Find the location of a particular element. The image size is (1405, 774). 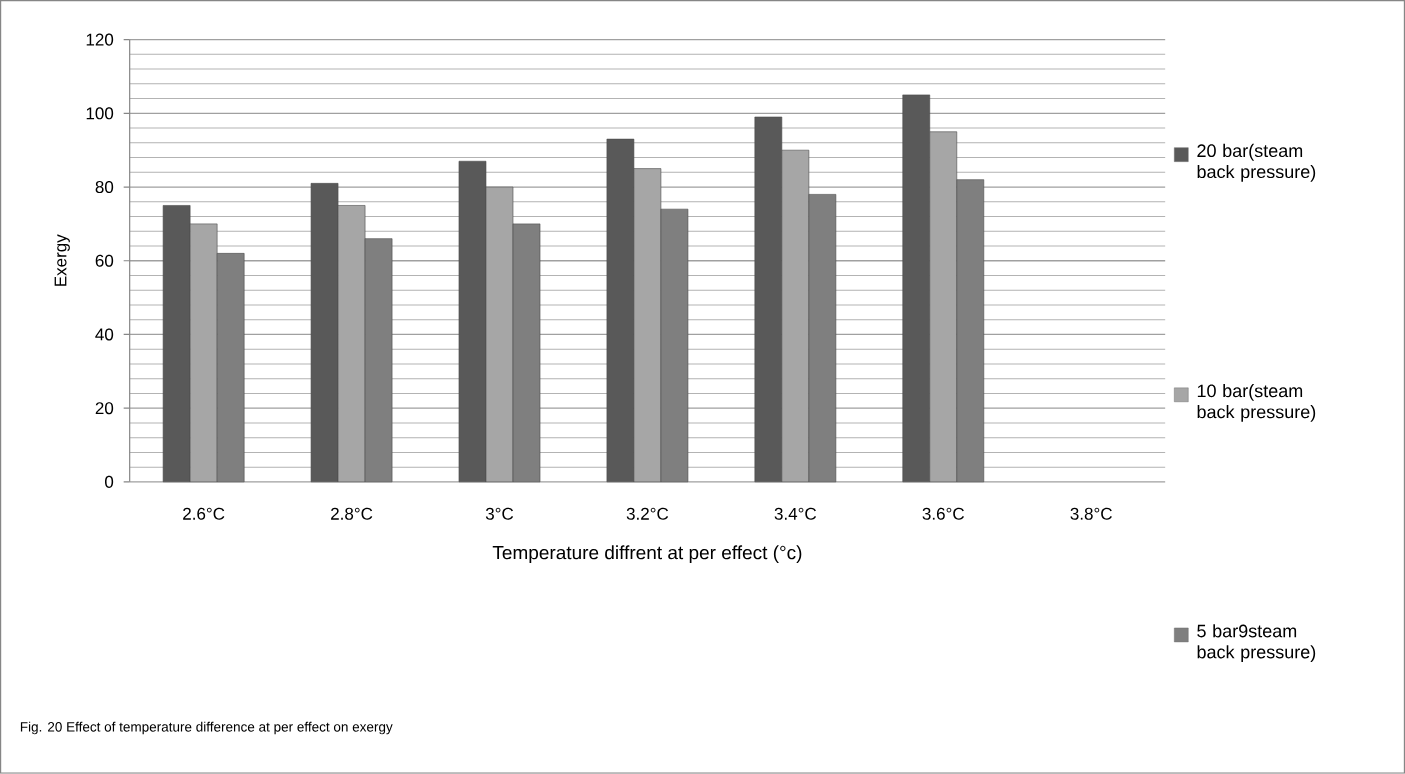

x-tick-label: 3.4°C is located at coordinates (795, 513).